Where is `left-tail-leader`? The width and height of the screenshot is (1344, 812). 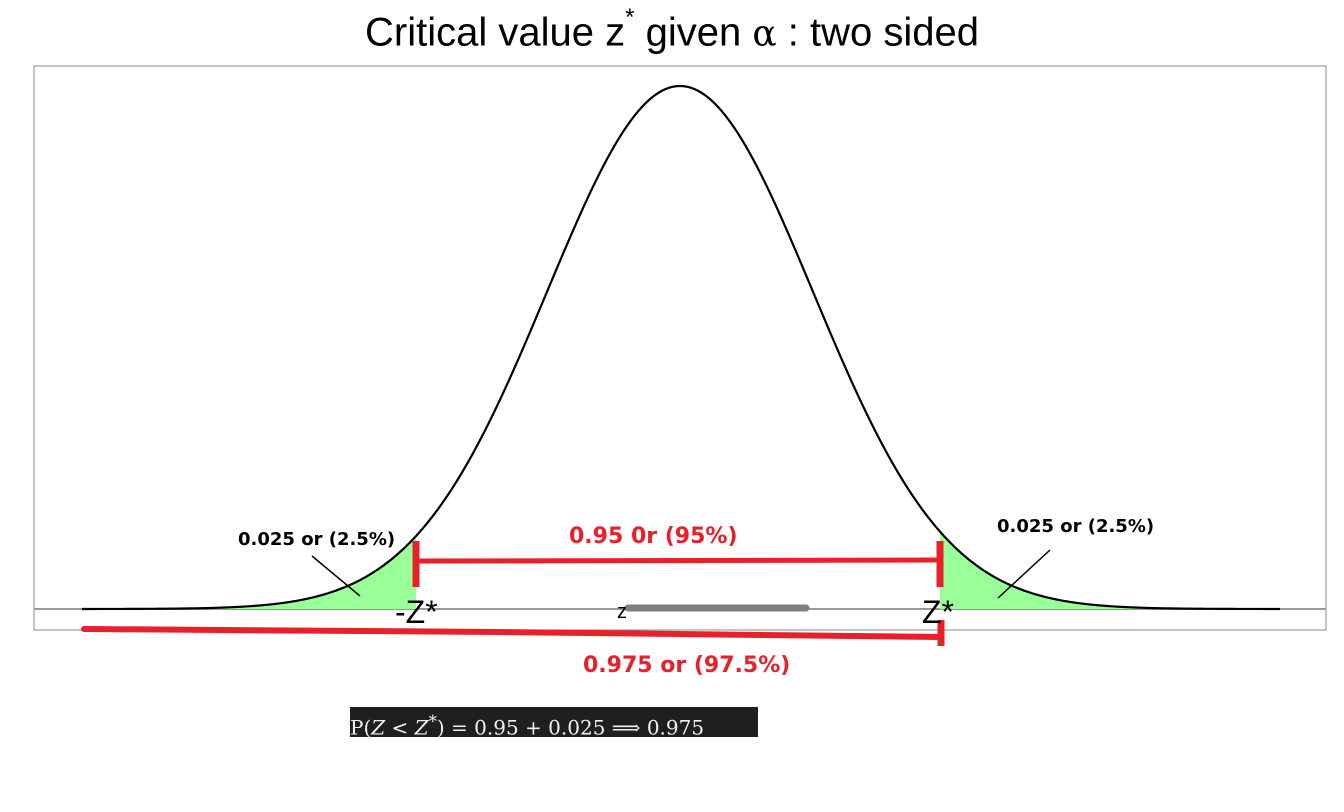
left-tail-leader is located at coordinates (336, 576).